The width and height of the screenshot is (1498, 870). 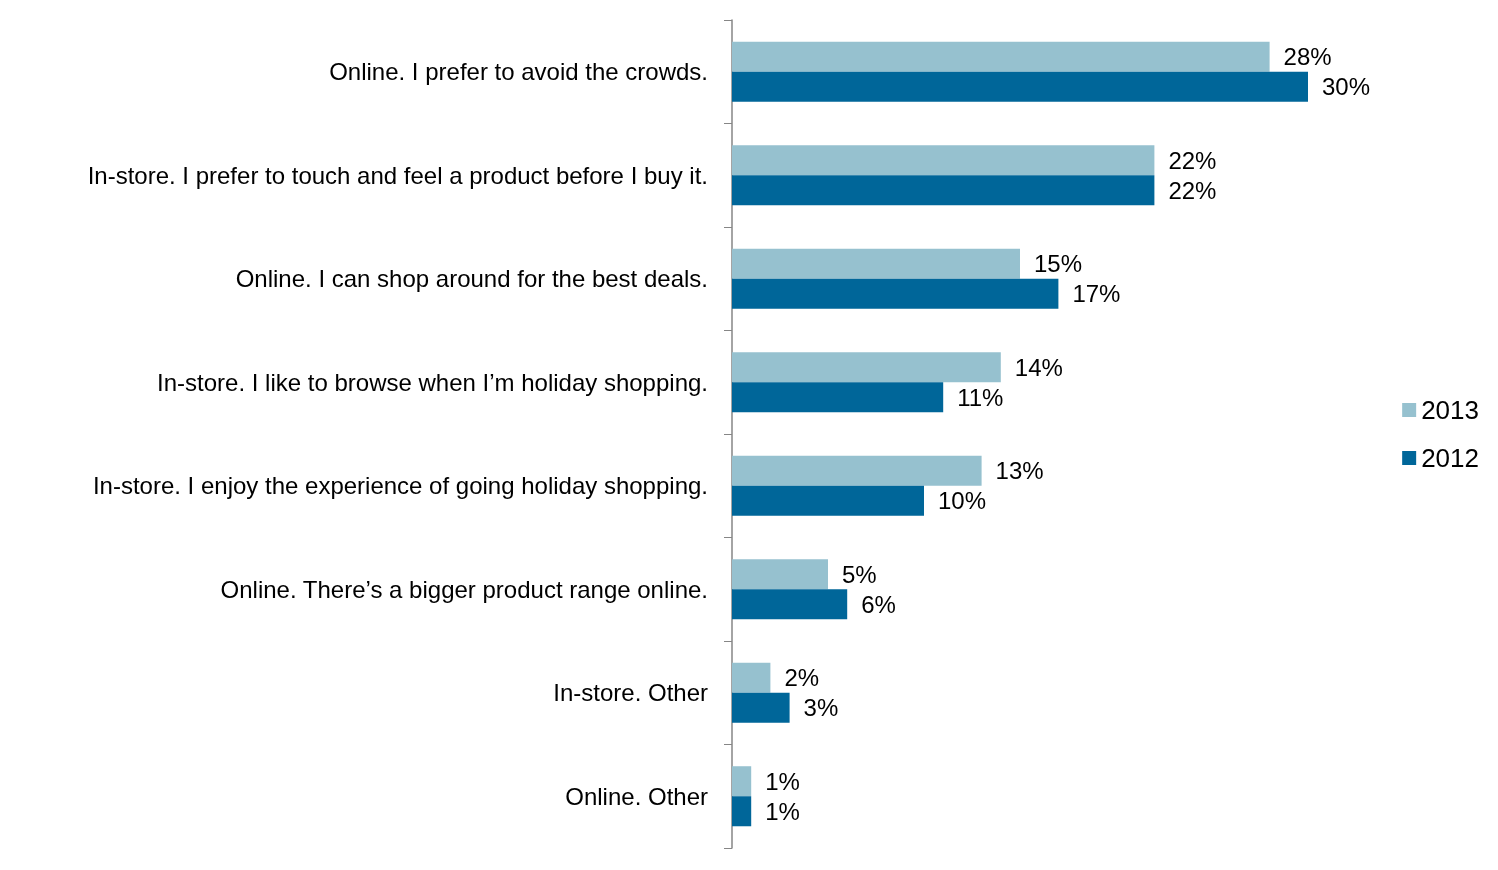 I want to click on data-label: 6%, so click(x=878, y=604).